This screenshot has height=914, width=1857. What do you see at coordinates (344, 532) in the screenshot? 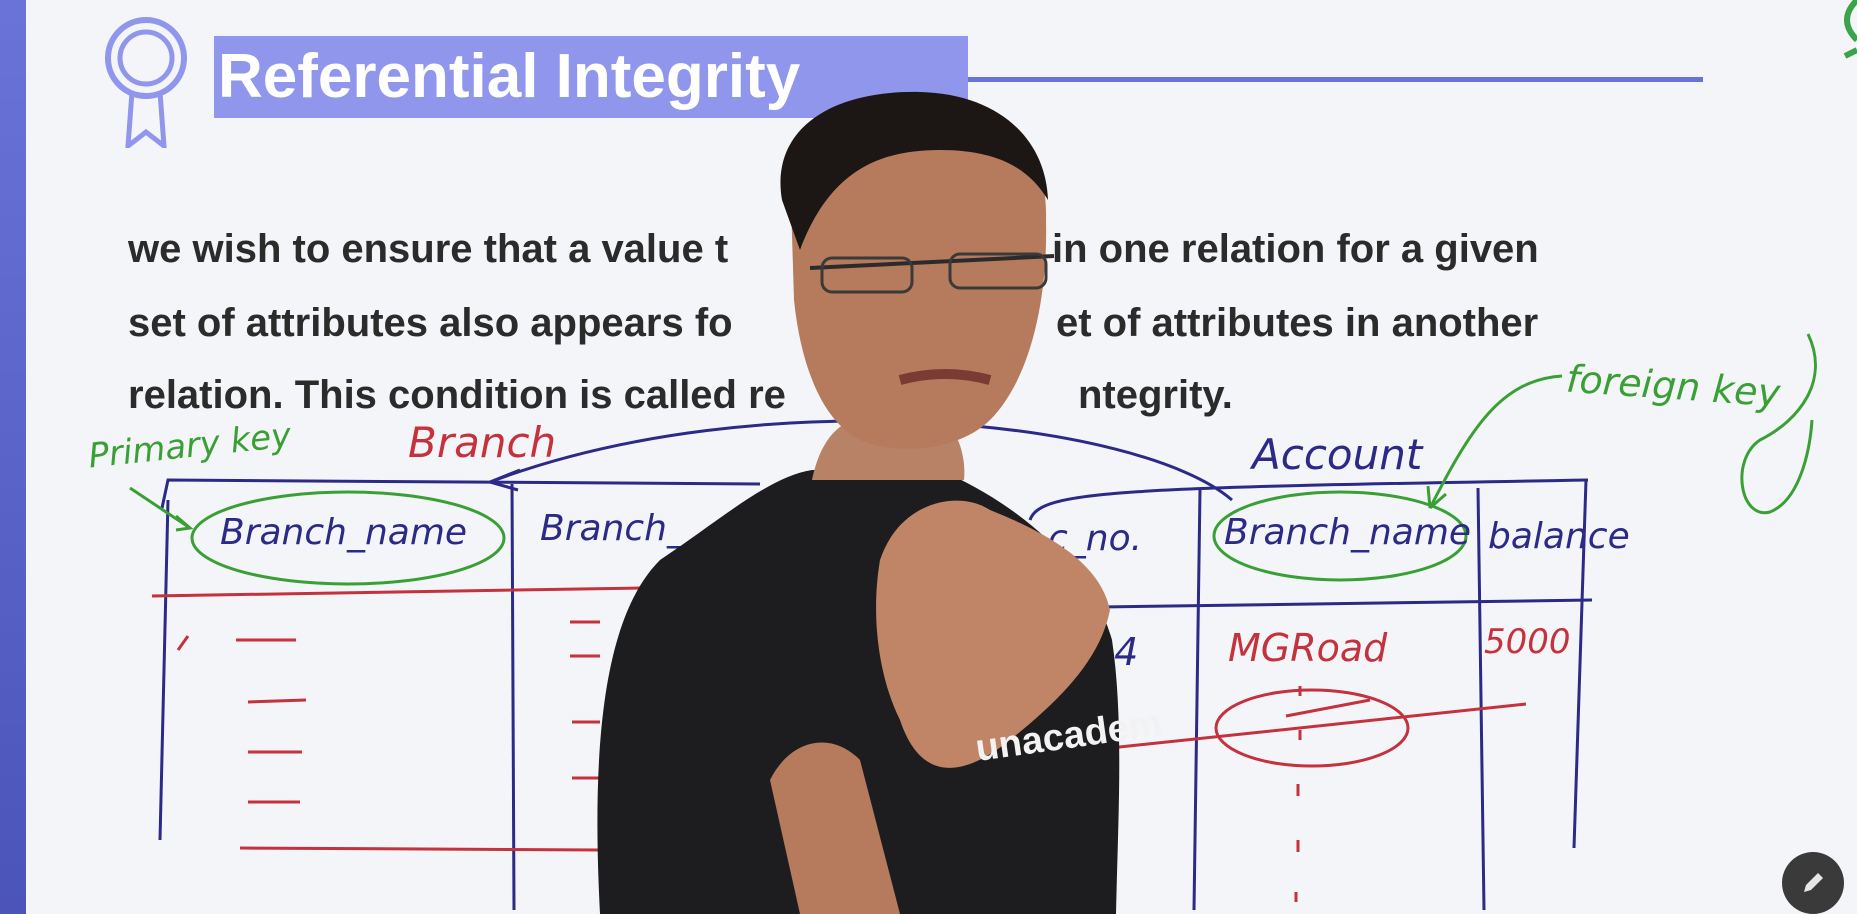
I see `branch-header-branch-name: Branch_name` at bounding box center [344, 532].